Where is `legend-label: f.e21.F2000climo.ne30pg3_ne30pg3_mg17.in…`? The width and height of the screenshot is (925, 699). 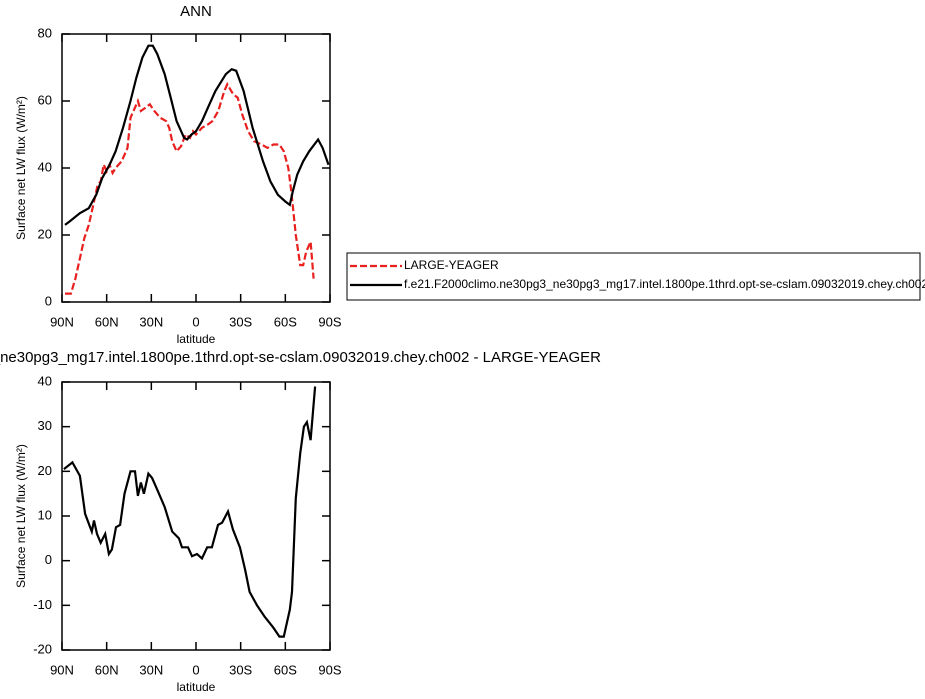
legend-label: f.e21.F2000climo.ne30pg3_ne30pg3_mg17.in… is located at coordinates (664, 284).